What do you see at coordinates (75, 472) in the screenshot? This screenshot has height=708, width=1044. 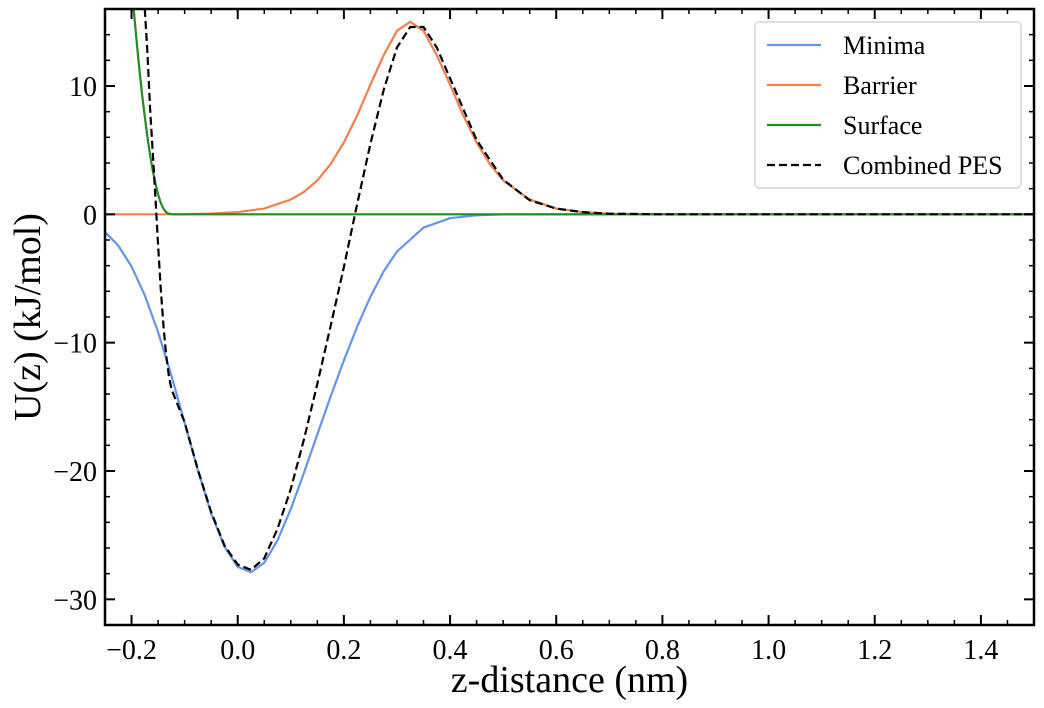 I see `y-tick-label: −20` at bounding box center [75, 472].